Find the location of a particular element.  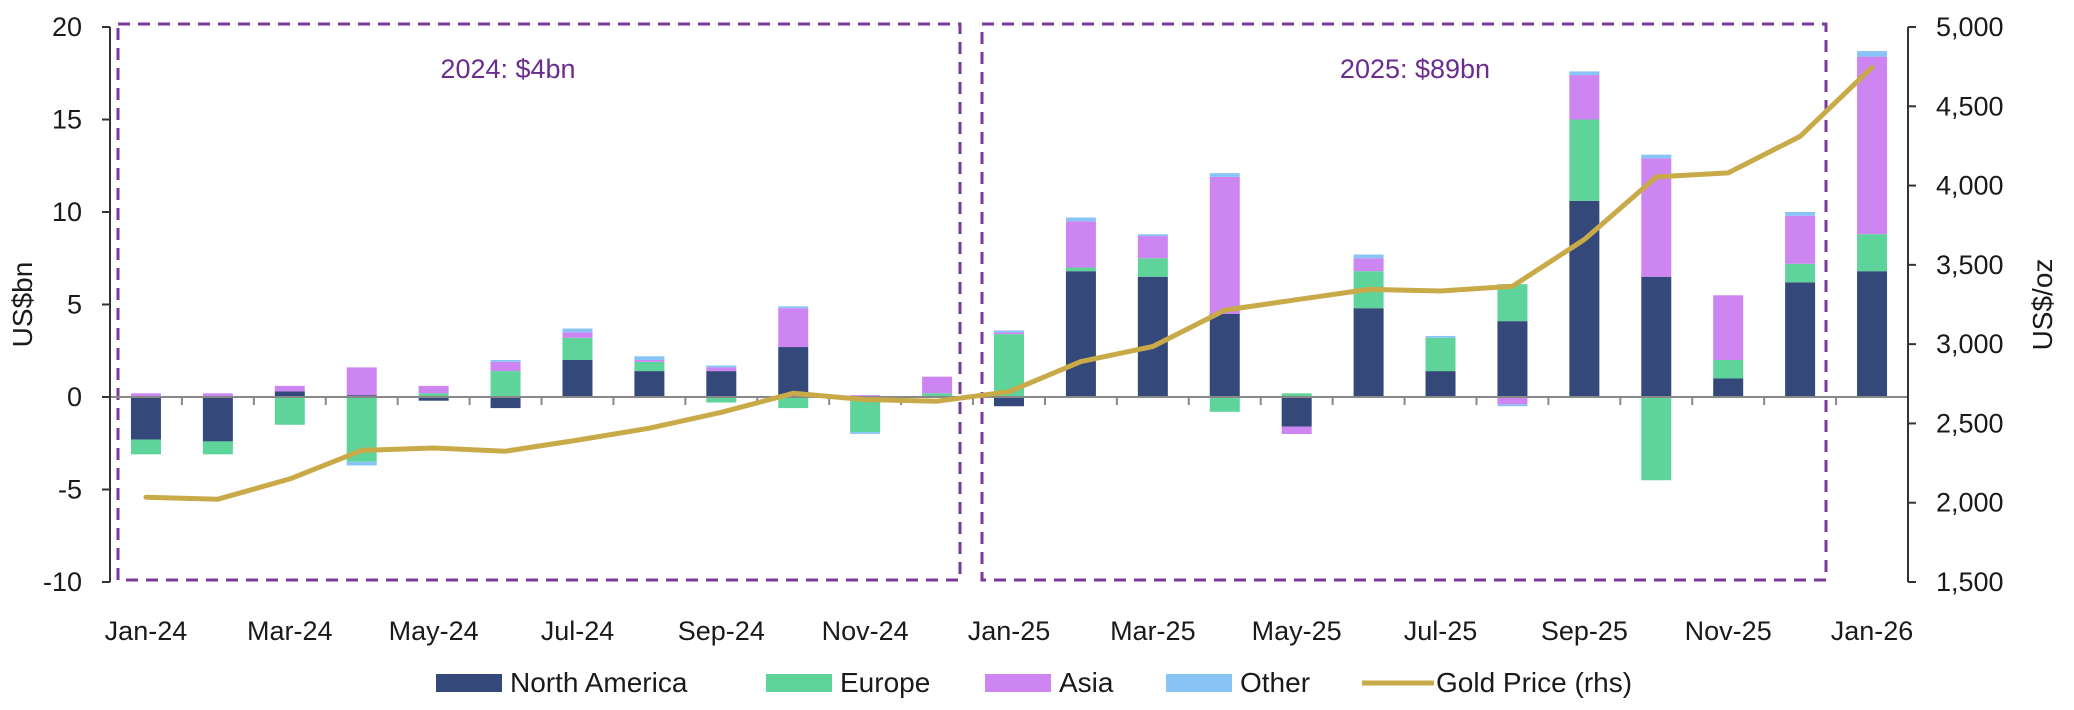

x-tick-label: Sep-24 is located at coordinates (721, 631).